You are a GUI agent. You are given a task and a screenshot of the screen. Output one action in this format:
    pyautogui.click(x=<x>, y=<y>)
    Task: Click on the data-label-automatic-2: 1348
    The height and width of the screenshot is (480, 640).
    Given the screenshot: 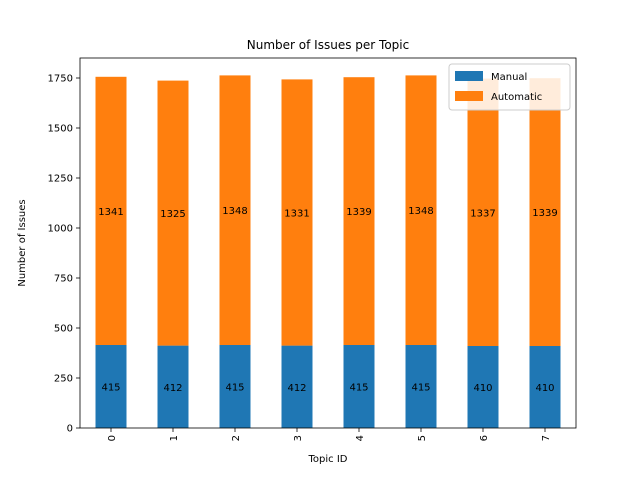 What is the action you would take?
    pyautogui.click(x=234, y=211)
    